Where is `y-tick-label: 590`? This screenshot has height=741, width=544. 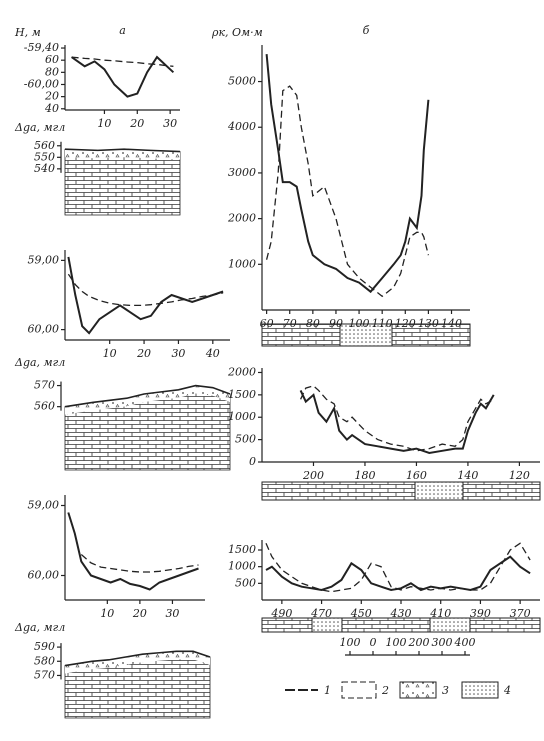 y-tick-label: 590 is located at coordinates (44, 646).